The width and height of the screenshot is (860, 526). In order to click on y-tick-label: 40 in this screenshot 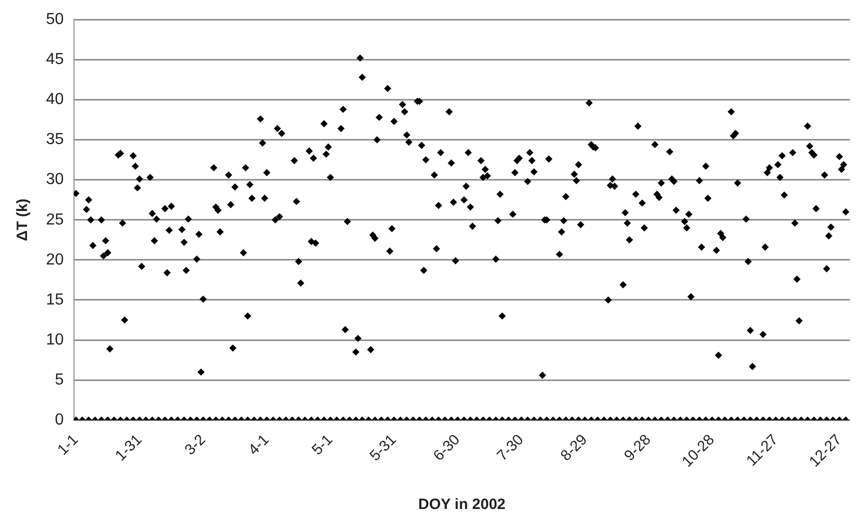, I will do `click(55, 99)`.